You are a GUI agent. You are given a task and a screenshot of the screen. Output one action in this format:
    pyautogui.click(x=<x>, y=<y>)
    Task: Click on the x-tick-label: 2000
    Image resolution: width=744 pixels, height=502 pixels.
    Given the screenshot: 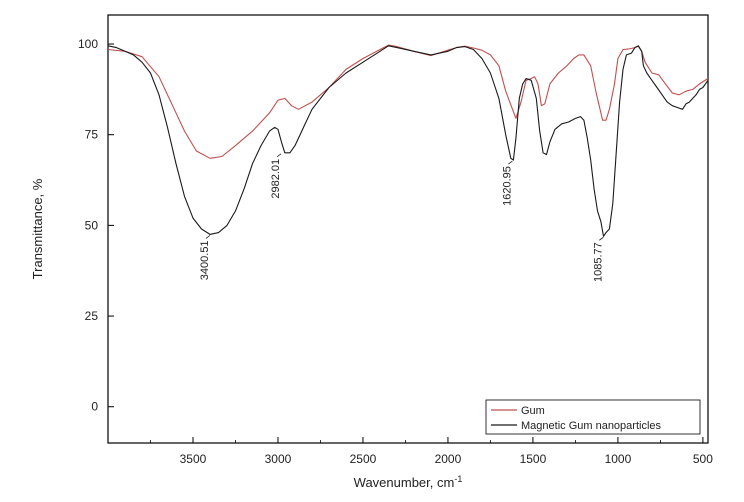 What is the action you would take?
    pyautogui.click(x=448, y=459)
    